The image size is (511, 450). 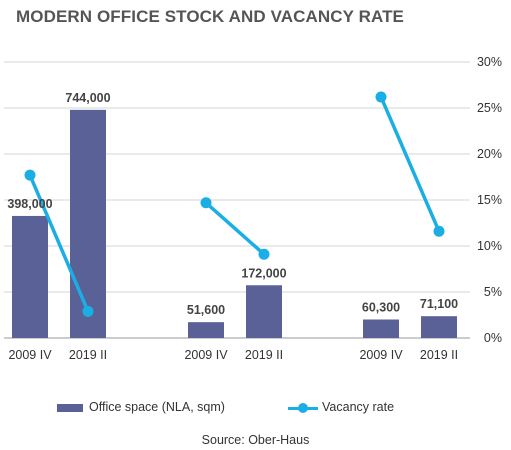 I want to click on y-right-tick-label: 0%, so click(x=493, y=338).